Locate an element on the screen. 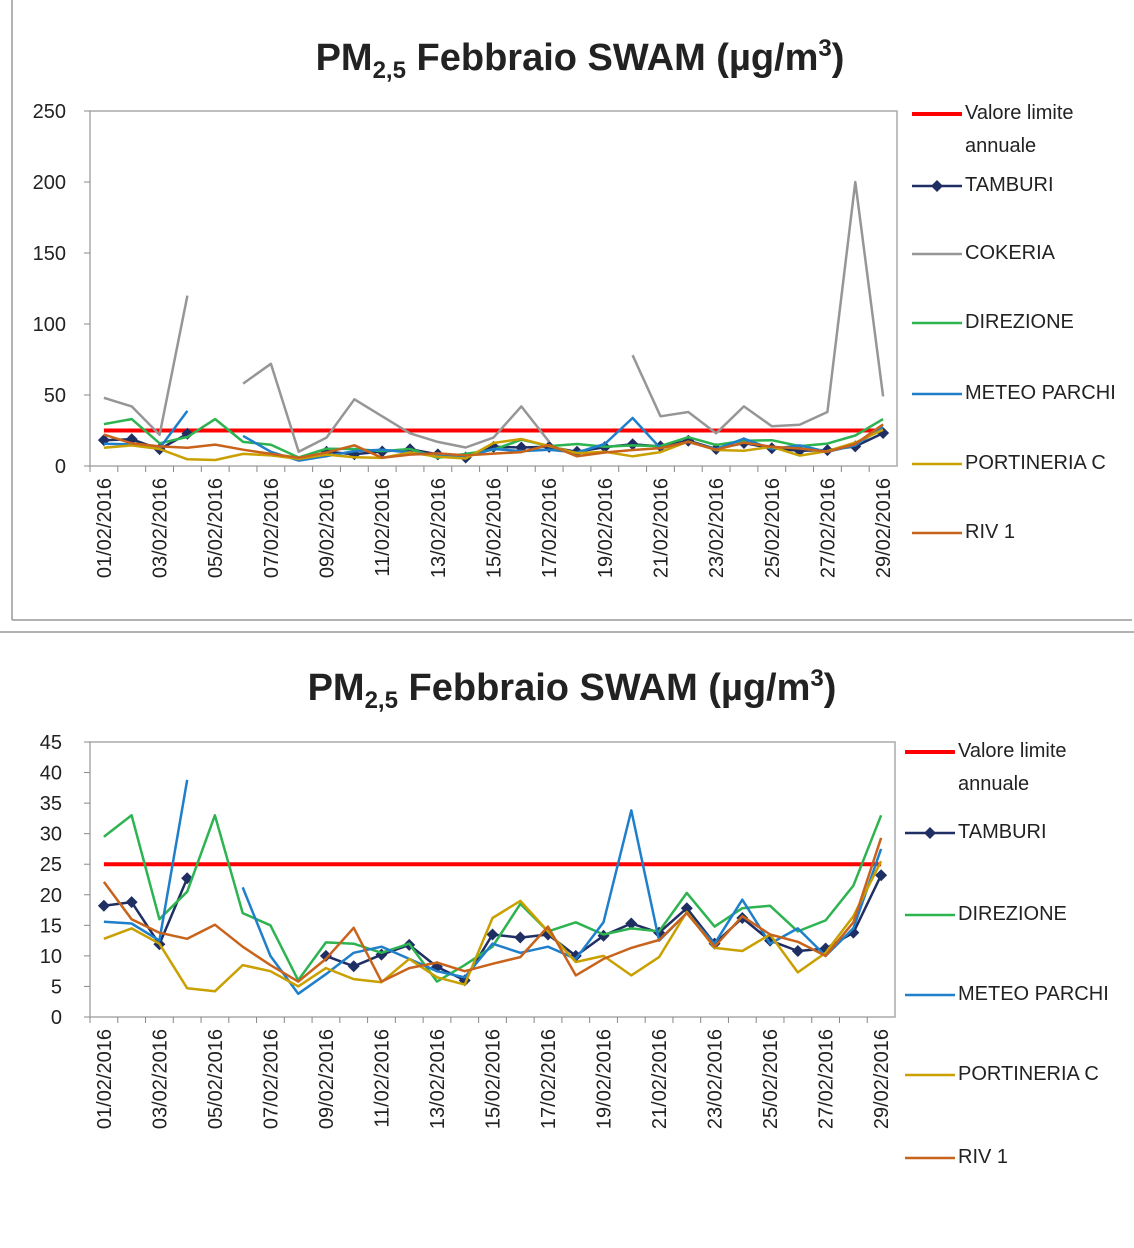 This screenshot has height=1248, width=1134. y-tick-label: 250 is located at coordinates (49, 112).